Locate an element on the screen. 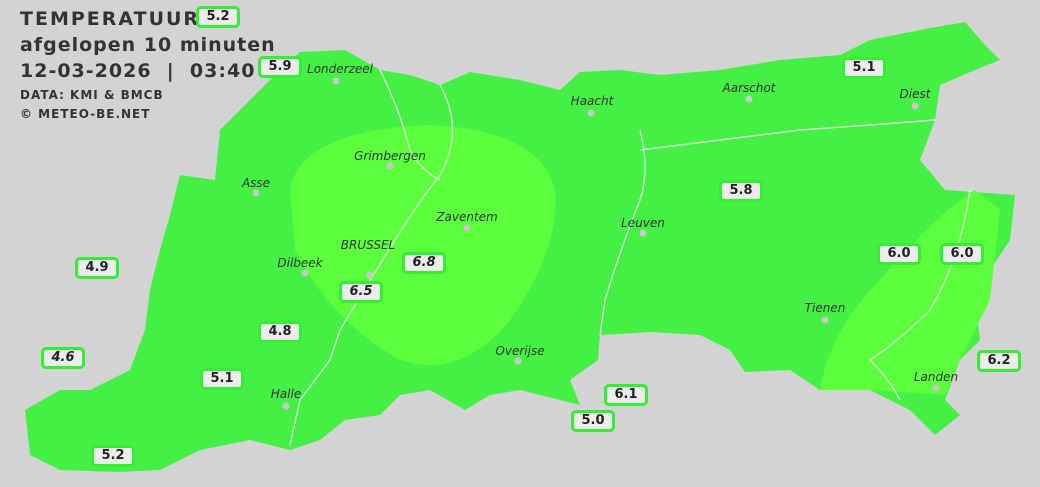 Image resolution: width=1040 pixels, height=487 pixels. temperature-reading: 5.0 is located at coordinates (593, 421).